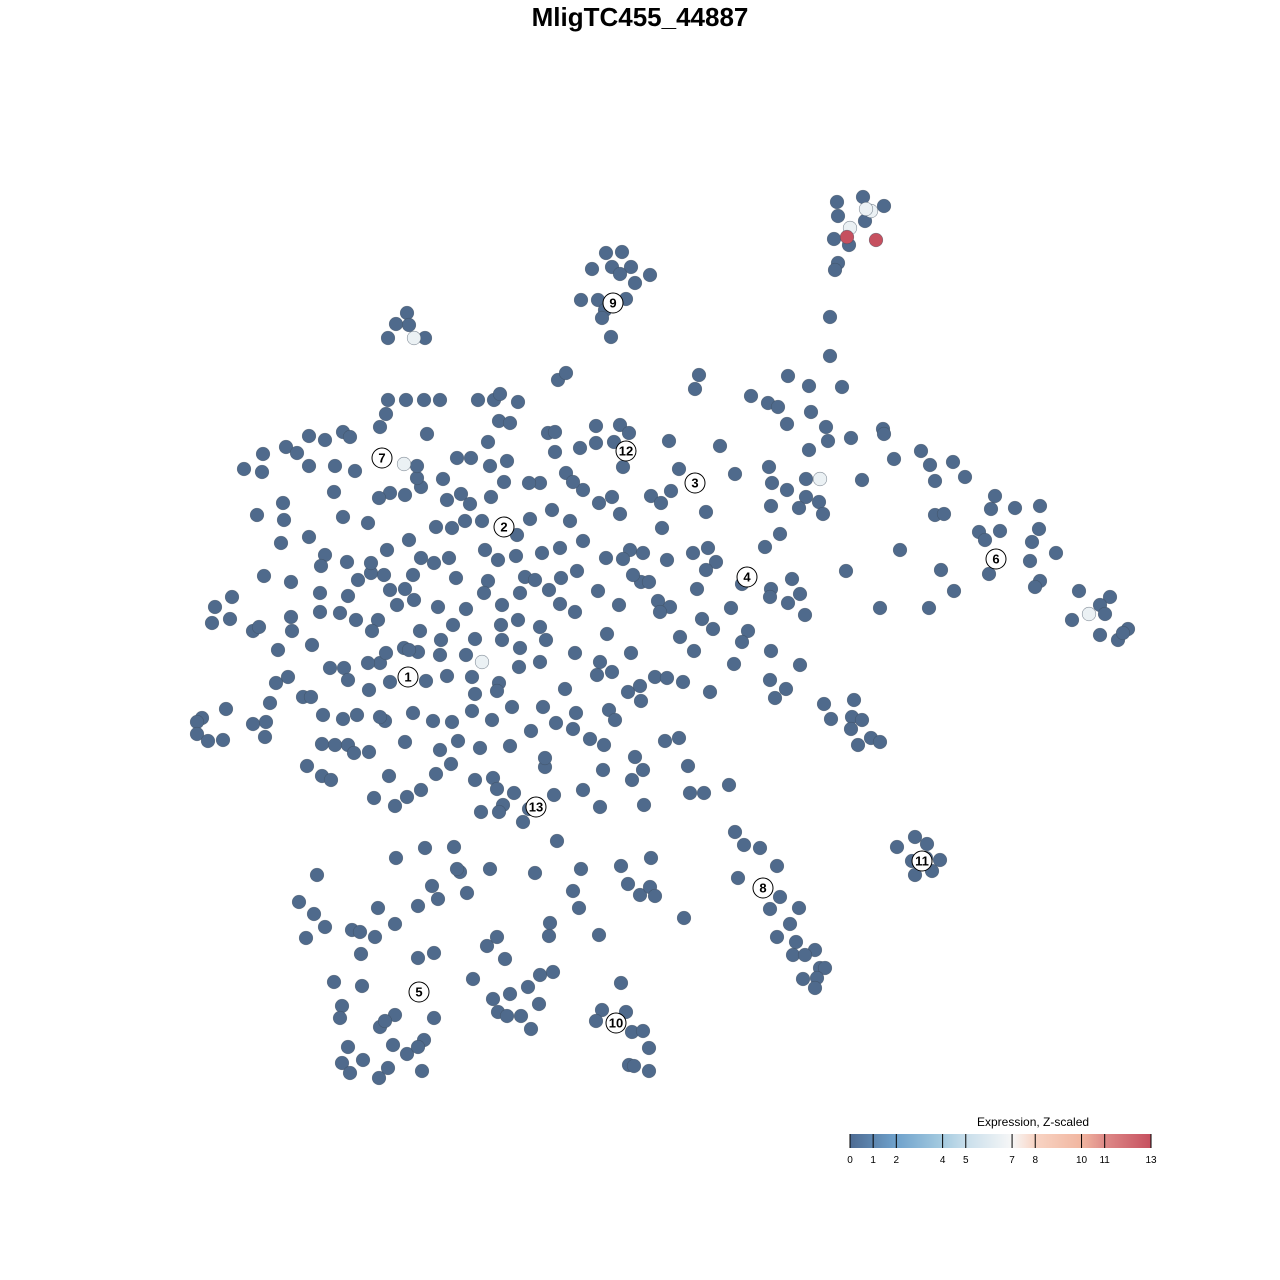  I want to click on cluster-label: 2, so click(504, 527).